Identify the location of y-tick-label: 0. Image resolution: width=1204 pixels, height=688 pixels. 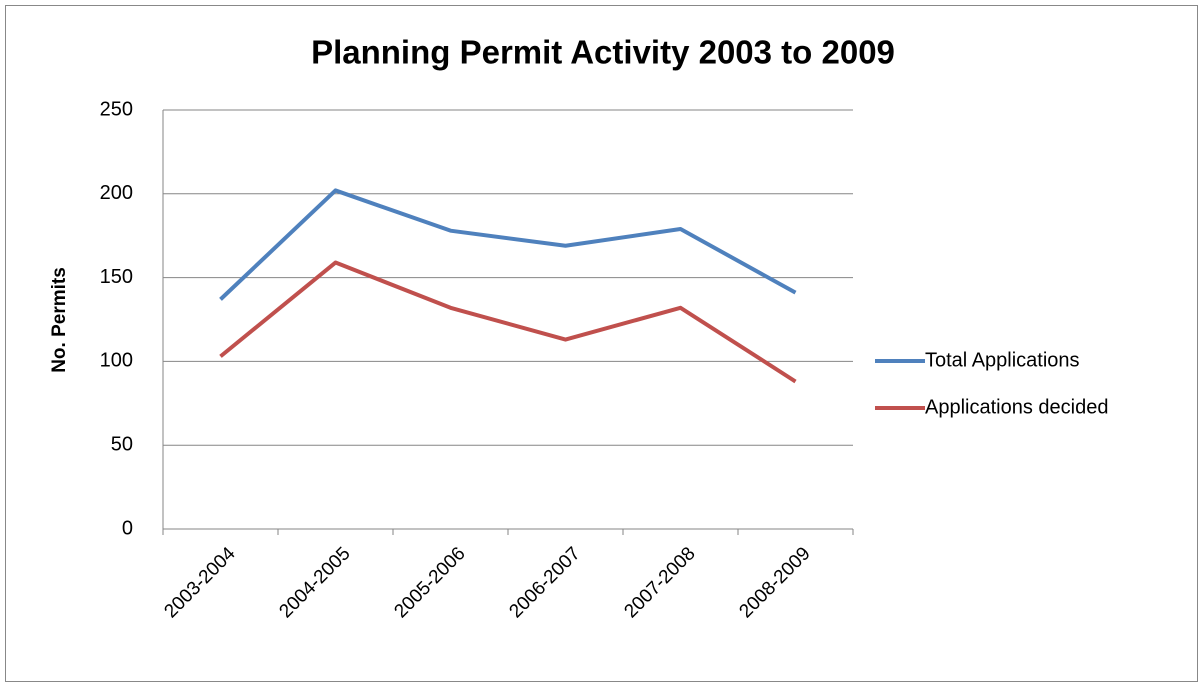
(127, 528).